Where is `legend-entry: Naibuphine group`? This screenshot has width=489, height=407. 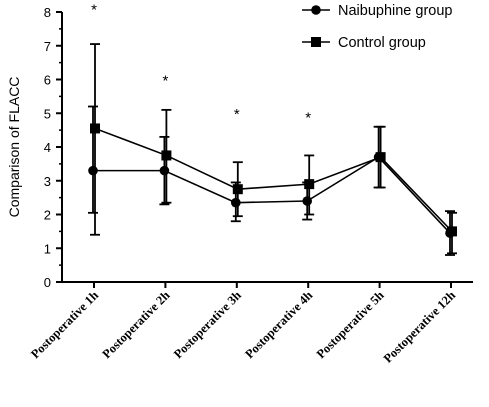
legend-entry: Naibuphine group is located at coordinates (377, 11).